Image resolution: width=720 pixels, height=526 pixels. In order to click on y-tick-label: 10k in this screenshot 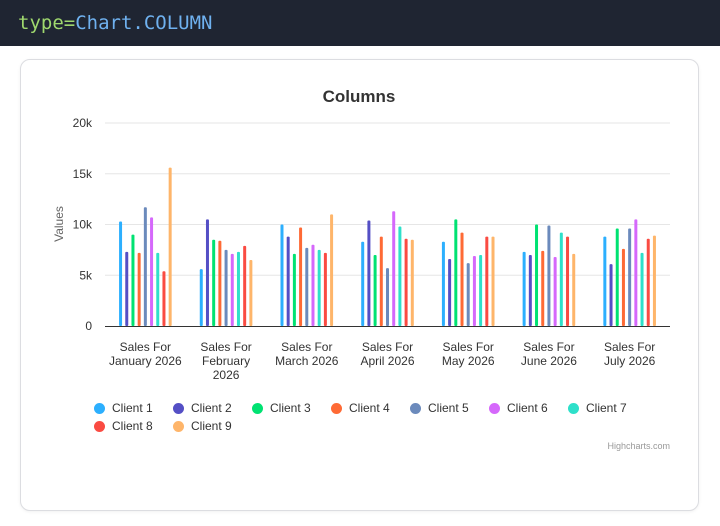, I will do `click(83, 225)`.